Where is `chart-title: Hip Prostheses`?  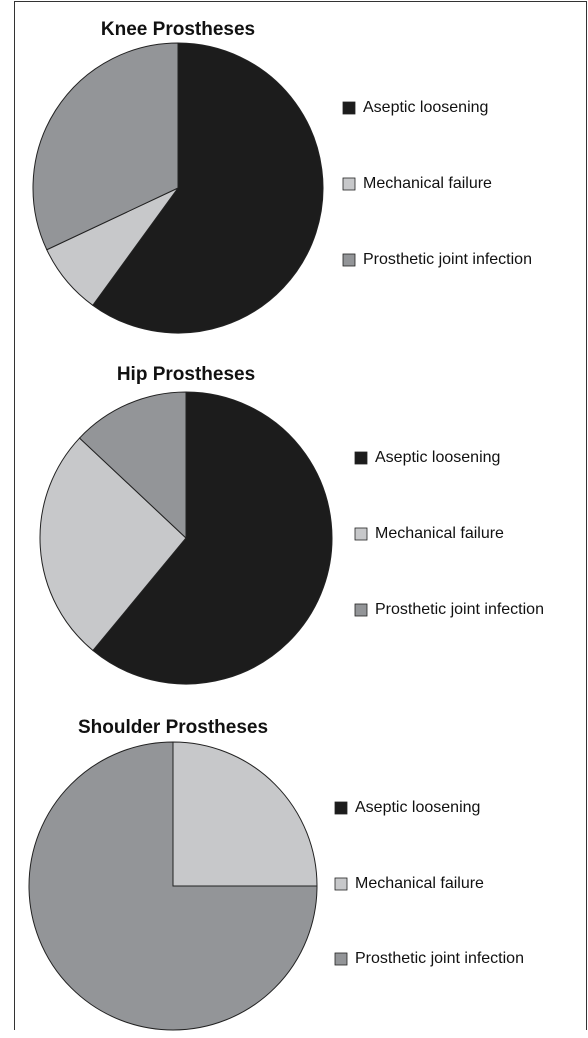
chart-title: Hip Prostheses is located at coordinates (186, 374).